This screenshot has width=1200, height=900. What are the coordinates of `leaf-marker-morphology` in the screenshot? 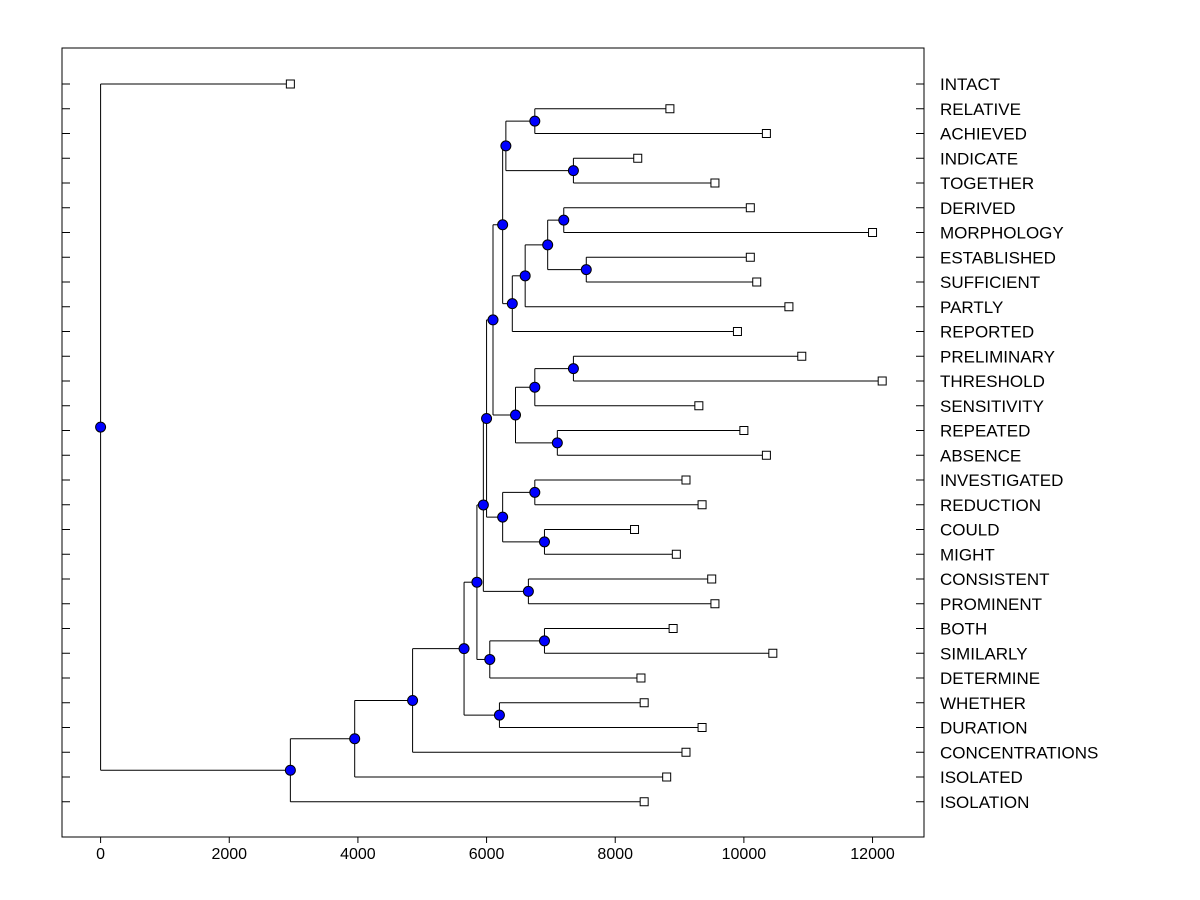 It's located at (873, 232).